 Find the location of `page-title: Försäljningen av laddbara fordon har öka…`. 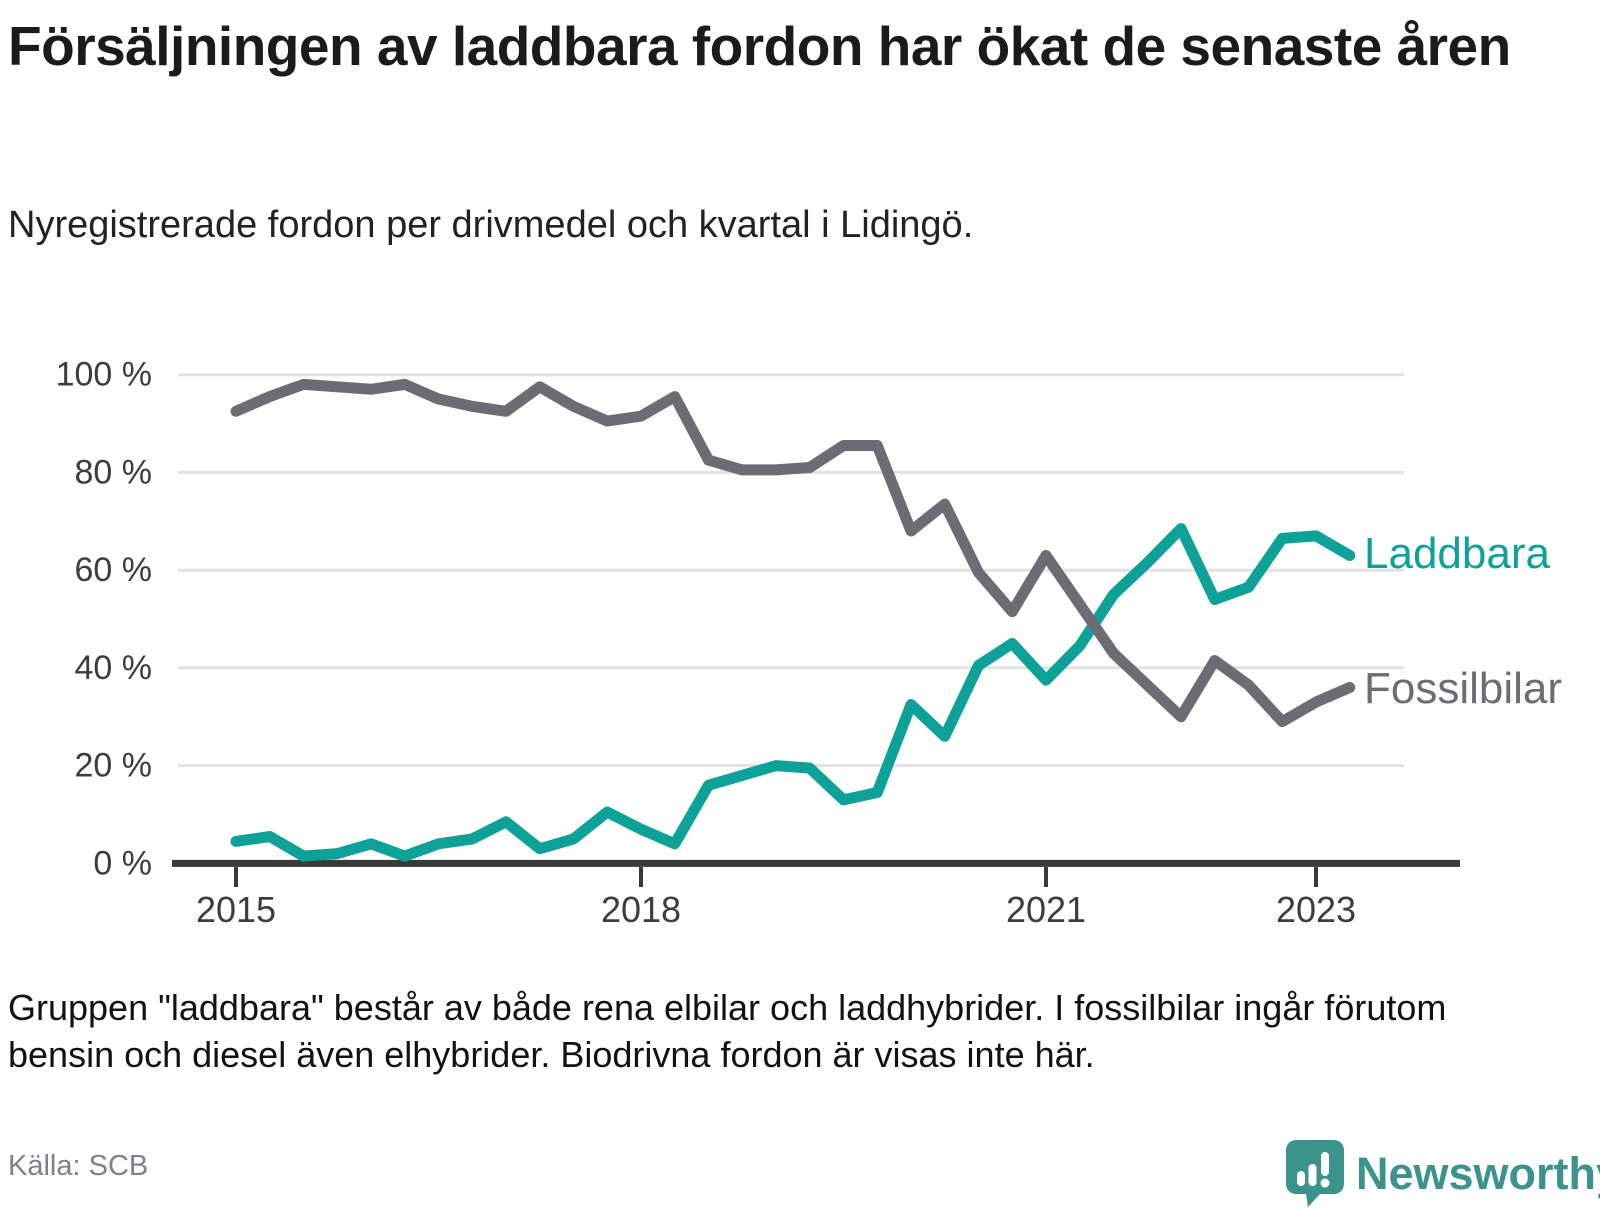

page-title: Försäljningen av laddbara fordon har öka… is located at coordinates (759, 46).